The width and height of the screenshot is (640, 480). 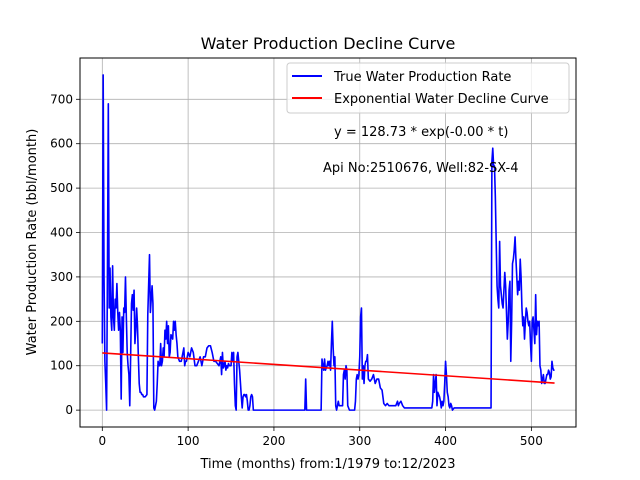 What do you see at coordinates (531, 441) in the screenshot?
I see `x-tick-label: 500` at bounding box center [531, 441].